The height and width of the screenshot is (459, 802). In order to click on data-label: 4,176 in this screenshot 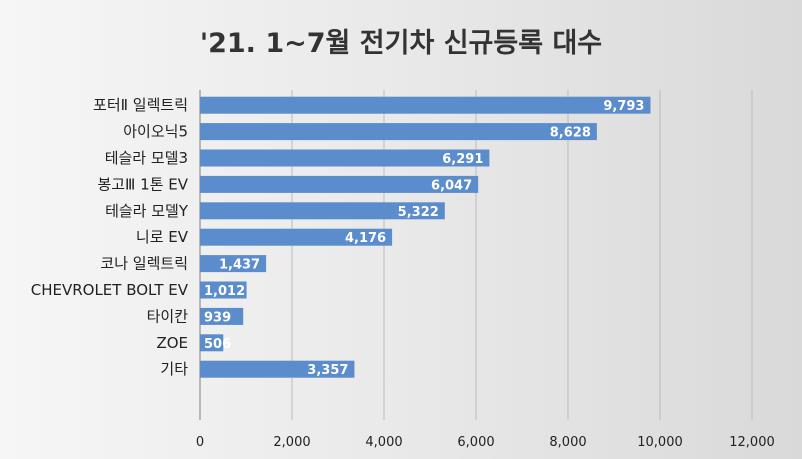, I will do `click(365, 238)`.